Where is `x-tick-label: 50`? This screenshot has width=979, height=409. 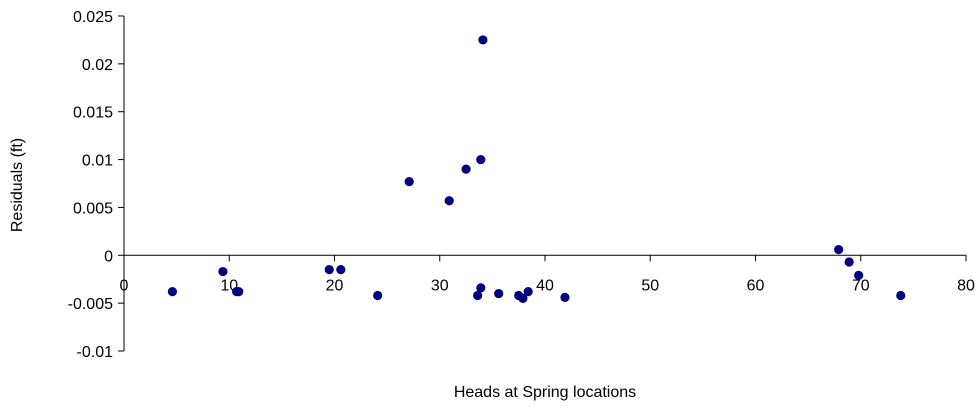 x-tick-label: 50 is located at coordinates (650, 285).